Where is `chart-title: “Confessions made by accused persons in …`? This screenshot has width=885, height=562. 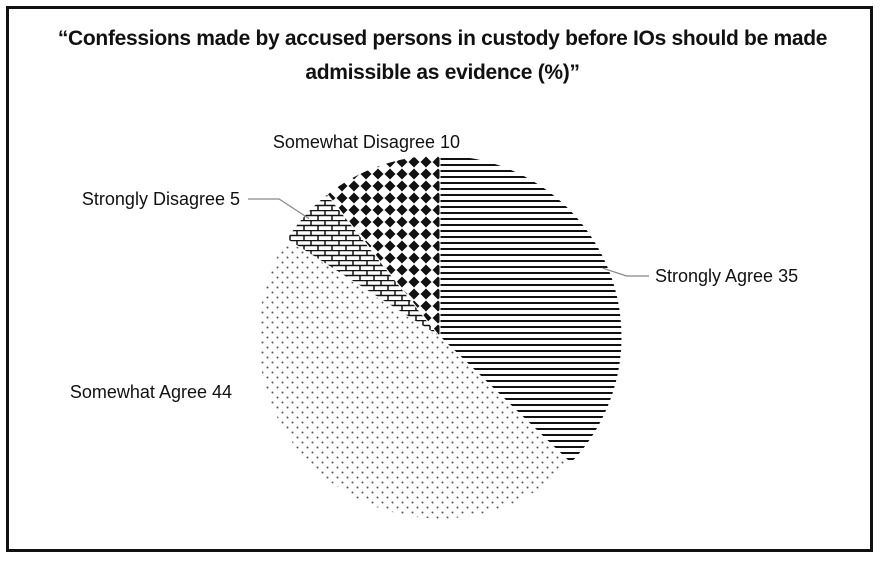
chart-title: “Confessions made by accused persons in … is located at coordinates (442, 55).